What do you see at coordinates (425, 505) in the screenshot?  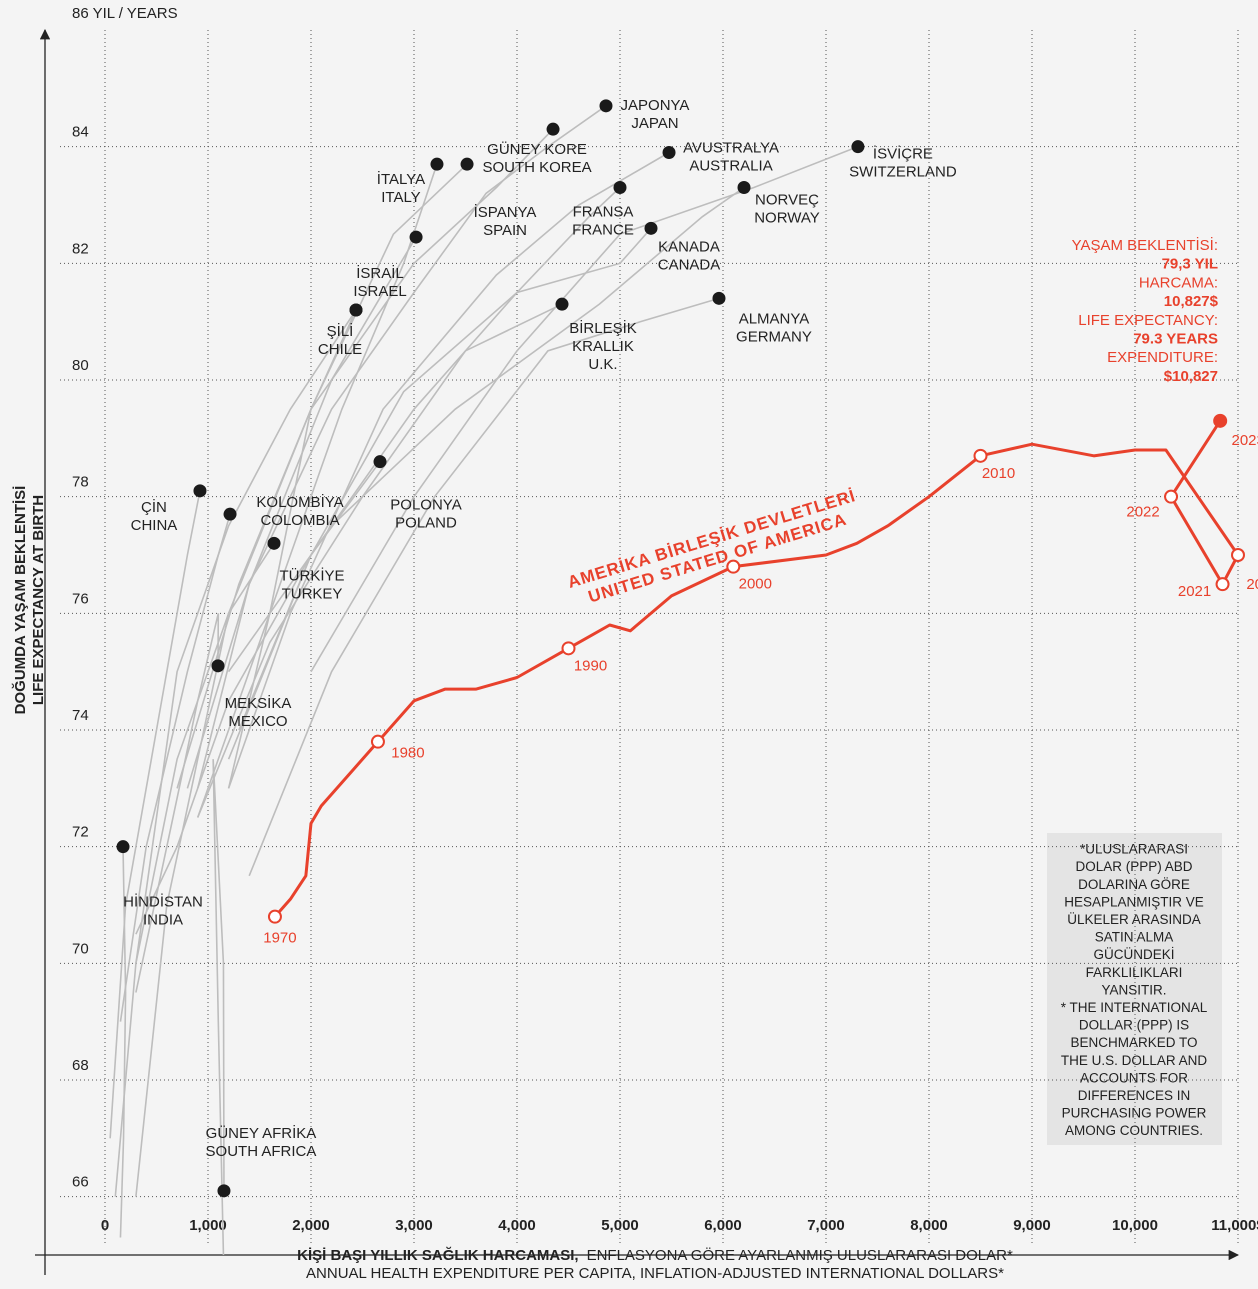 I see `country-label: POLONYA` at bounding box center [425, 505].